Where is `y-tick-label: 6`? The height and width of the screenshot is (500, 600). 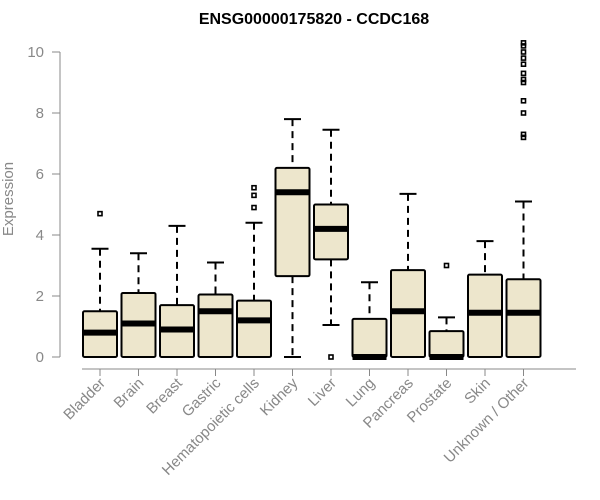
y-tick-label: 6 is located at coordinates (40, 174).